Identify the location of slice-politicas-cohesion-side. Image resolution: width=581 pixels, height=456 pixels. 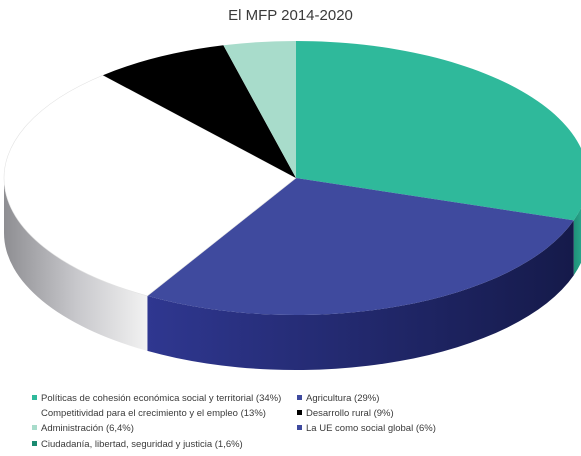
(577, 241).